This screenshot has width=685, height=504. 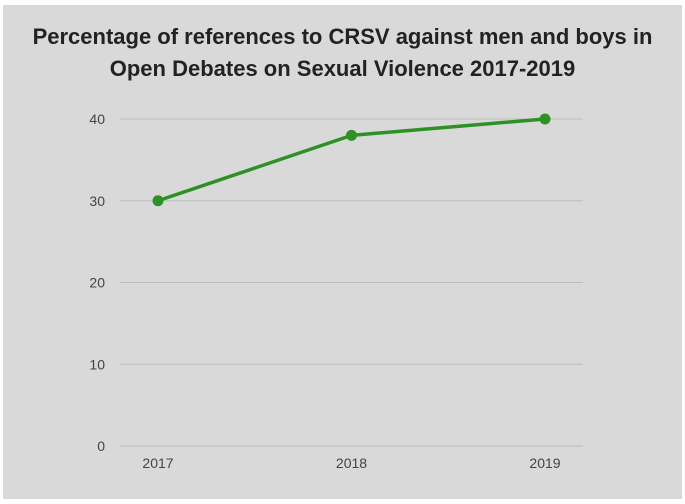 I want to click on y-tick-label: 30, so click(x=97, y=201).